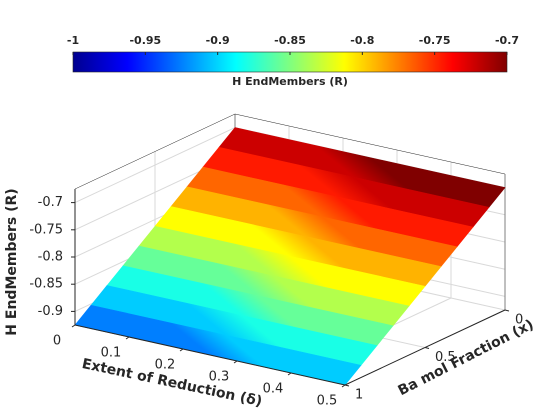 This screenshot has height=420, width=560. I want to click on colorbar-tick-label: -0.9, so click(218, 40).